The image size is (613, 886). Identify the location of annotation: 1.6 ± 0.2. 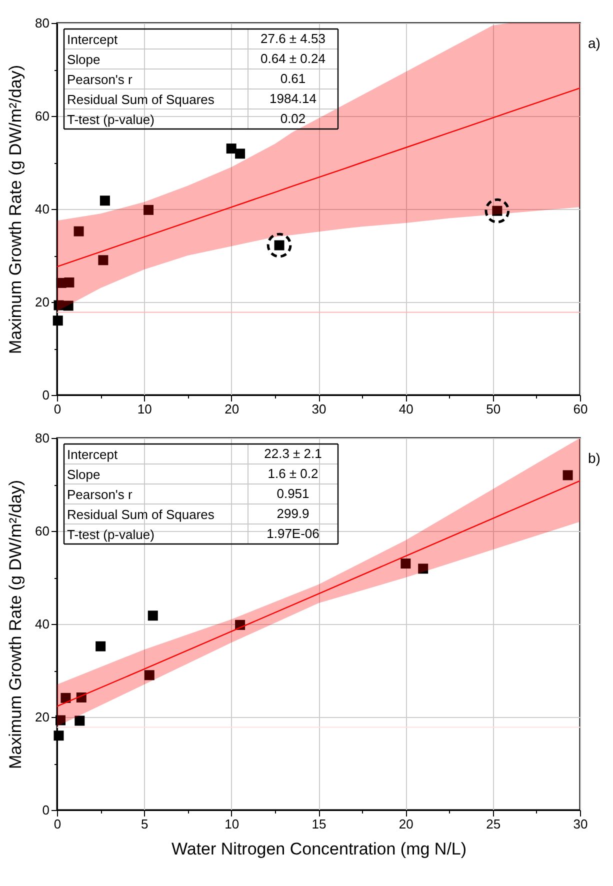
(293, 473).